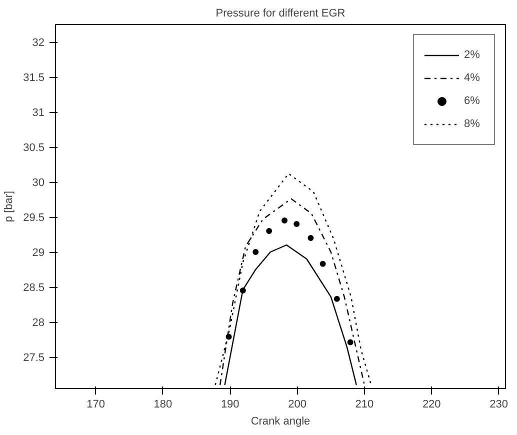  I want to click on y-tick-label: 27.5, so click(34, 358).